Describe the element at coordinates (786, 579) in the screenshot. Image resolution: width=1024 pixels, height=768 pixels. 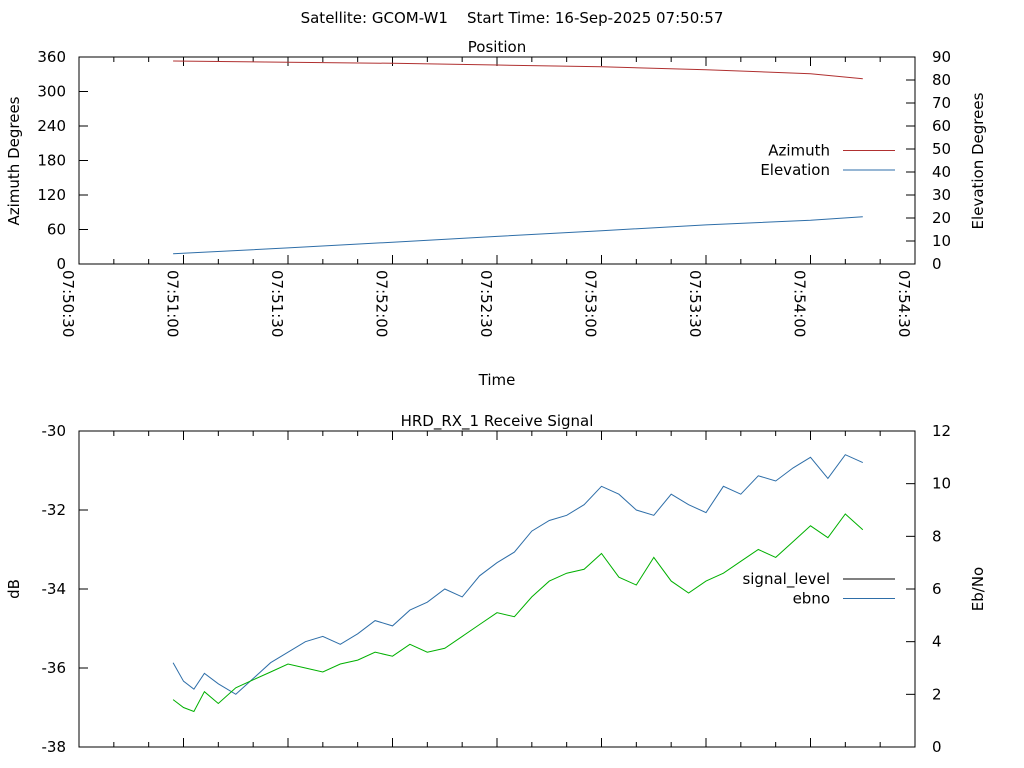
I see `legend-label: signal_level` at that location.